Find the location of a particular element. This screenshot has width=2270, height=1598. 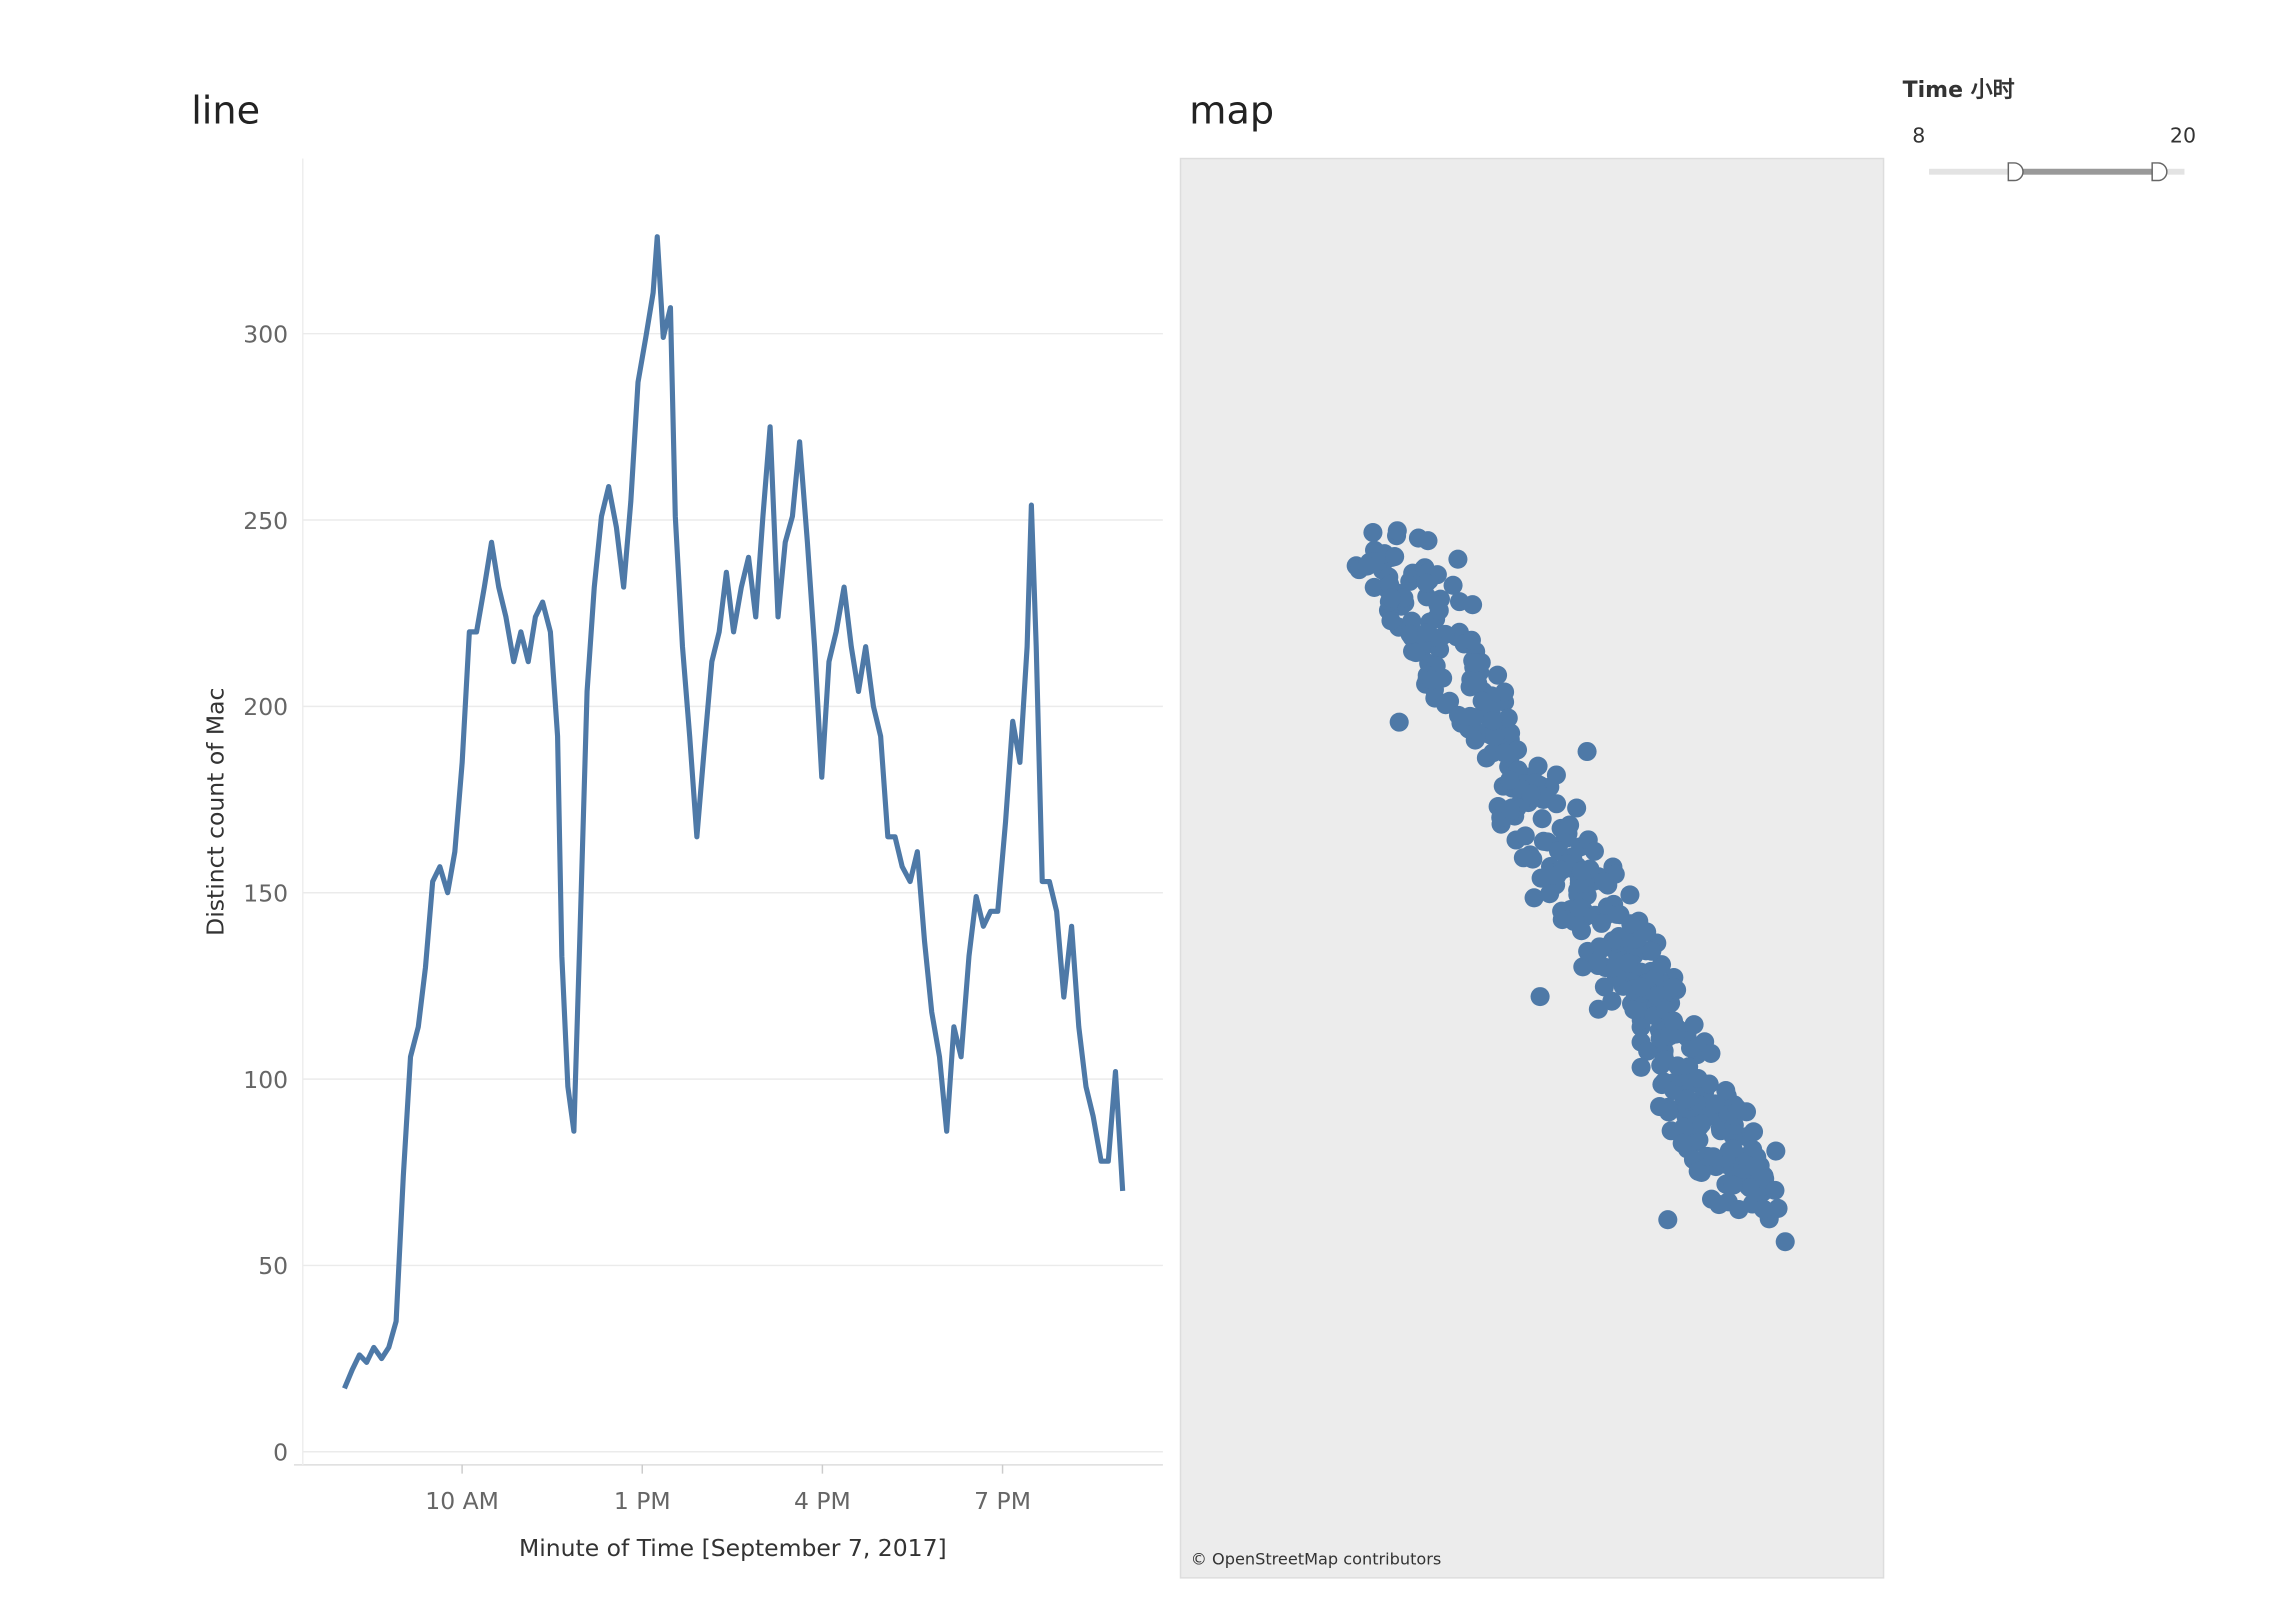

y-tick-label: 50 is located at coordinates (273, 1266).